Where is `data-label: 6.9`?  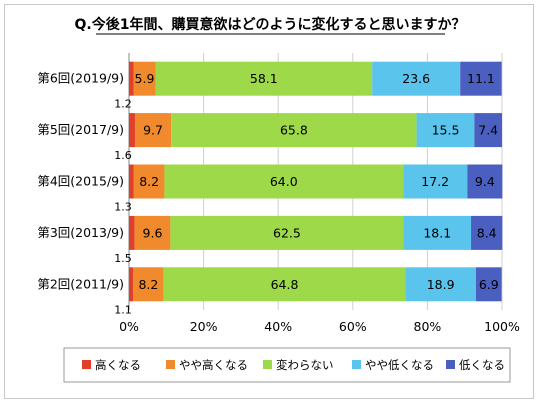 data-label: 6.9 is located at coordinates (489, 284).